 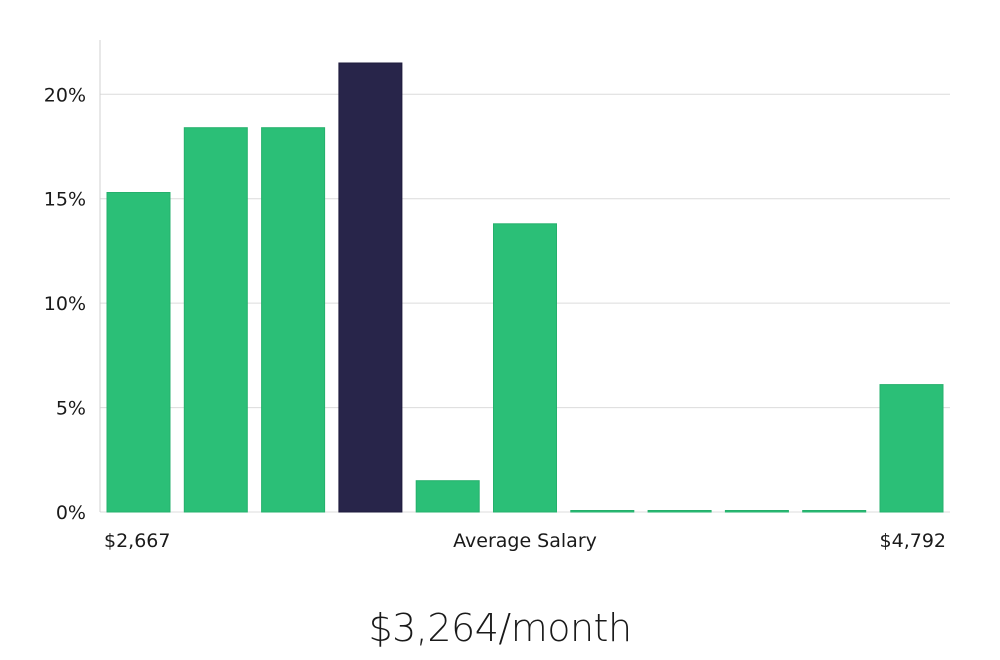 What do you see at coordinates (71, 409) in the screenshot?
I see `y-tick-label: 5%` at bounding box center [71, 409].